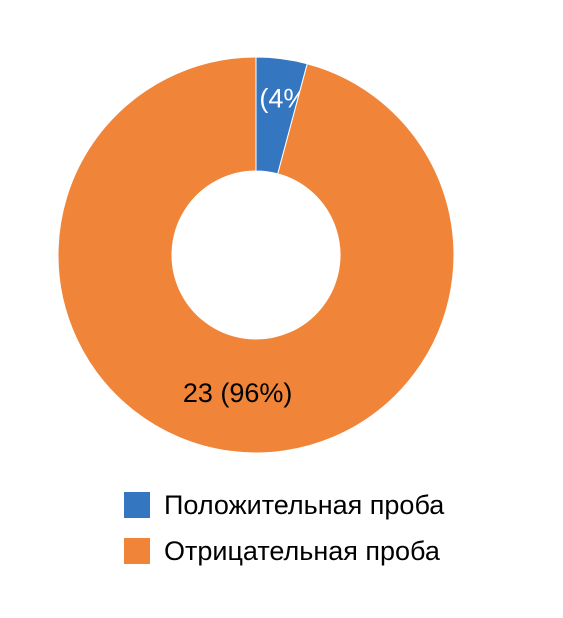 The image size is (563, 618). I want to click on legend: Положительная проба Отрицательная проба, so click(284, 536).